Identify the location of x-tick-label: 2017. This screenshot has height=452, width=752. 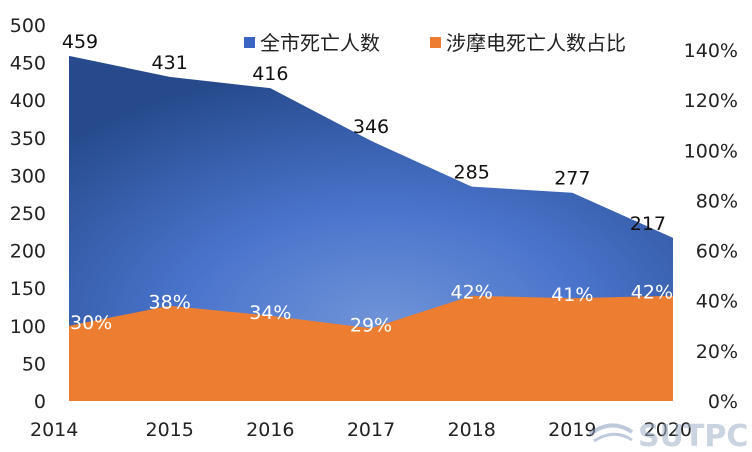
(371, 430).